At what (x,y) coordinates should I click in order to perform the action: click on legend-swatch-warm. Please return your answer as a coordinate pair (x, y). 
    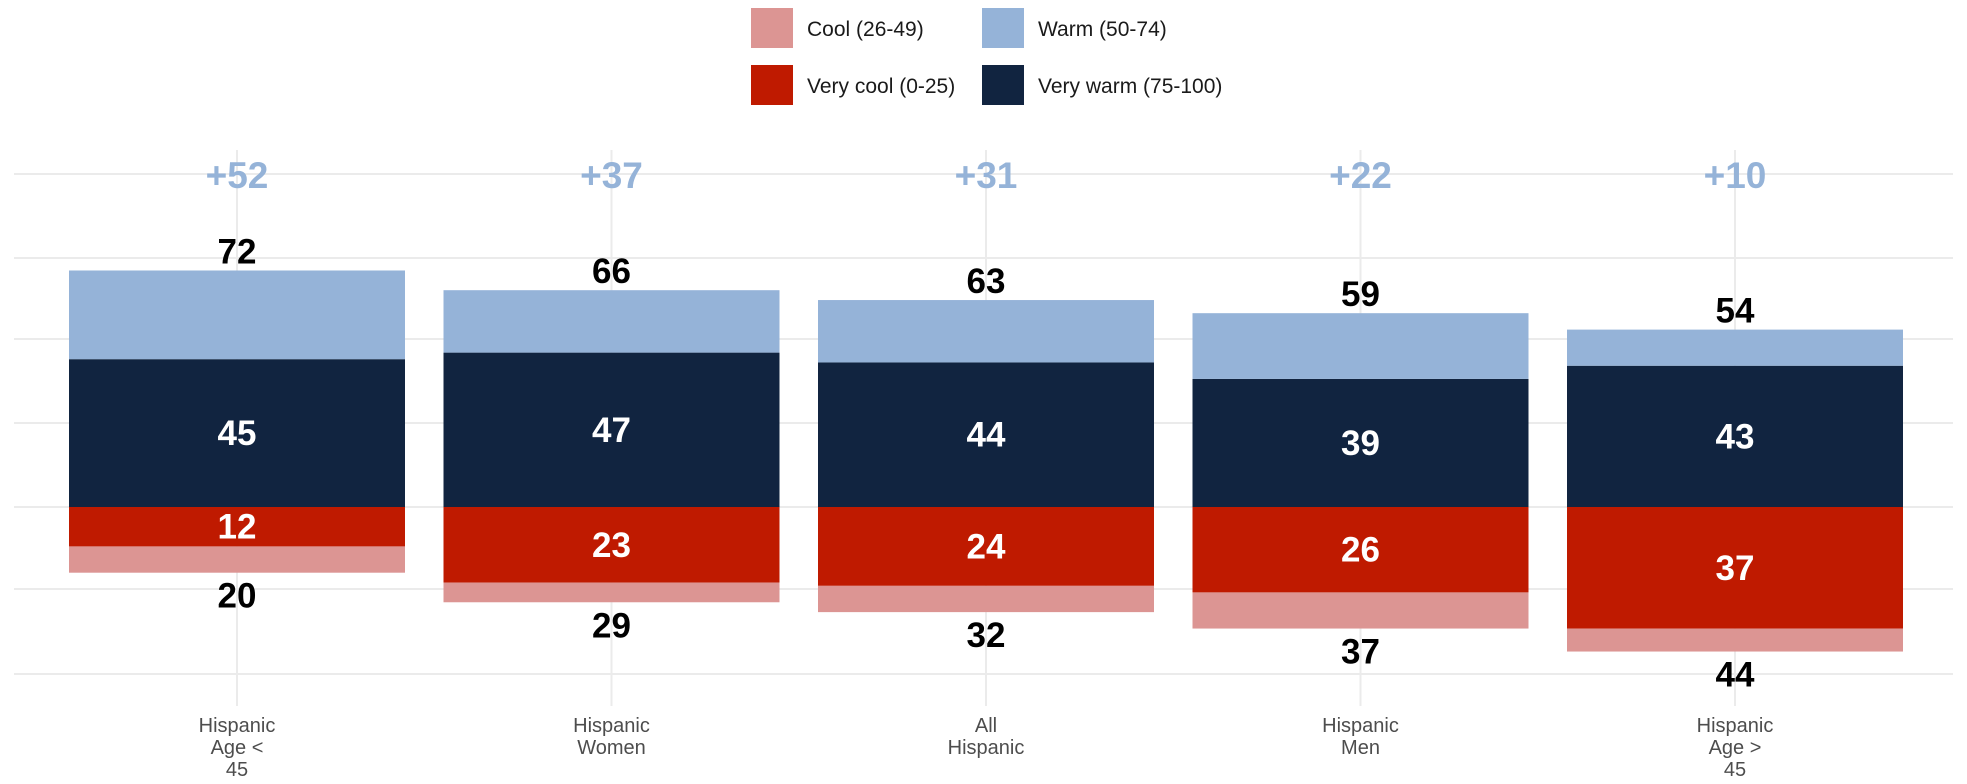
    Looking at the image, I should click on (1003, 28).